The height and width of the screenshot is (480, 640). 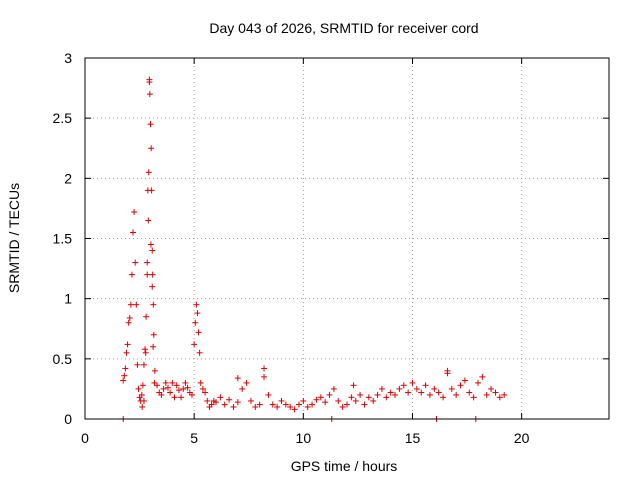 What do you see at coordinates (68, 178) in the screenshot?
I see `y-tick-label: 2` at bounding box center [68, 178].